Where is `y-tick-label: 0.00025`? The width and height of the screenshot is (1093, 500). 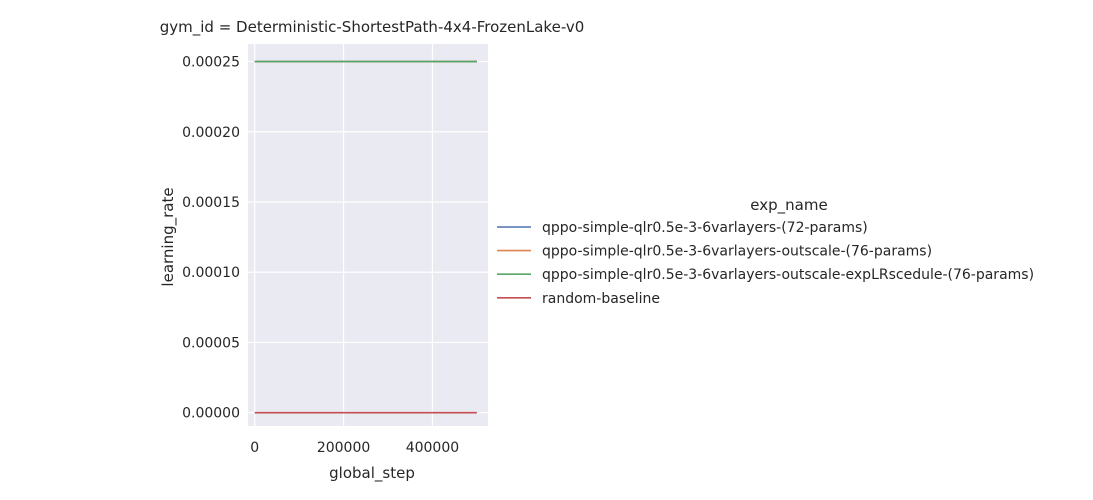 y-tick-label: 0.00025 is located at coordinates (211, 63).